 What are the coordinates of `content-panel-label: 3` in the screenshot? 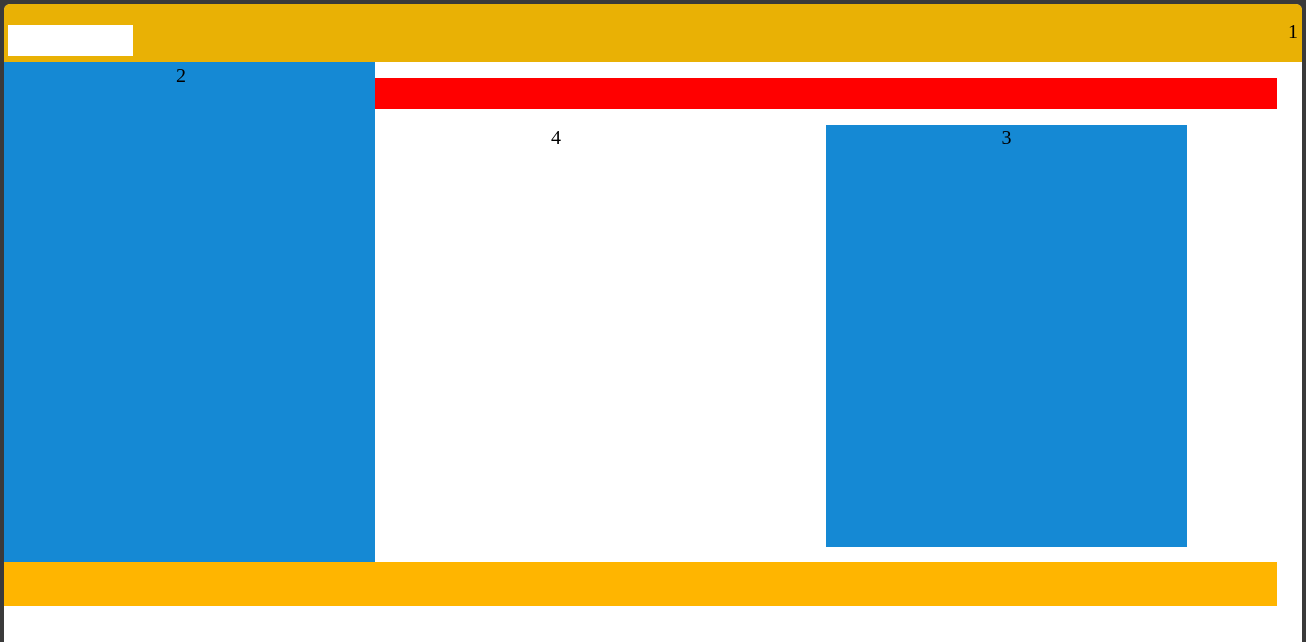 It's located at (1006, 138).